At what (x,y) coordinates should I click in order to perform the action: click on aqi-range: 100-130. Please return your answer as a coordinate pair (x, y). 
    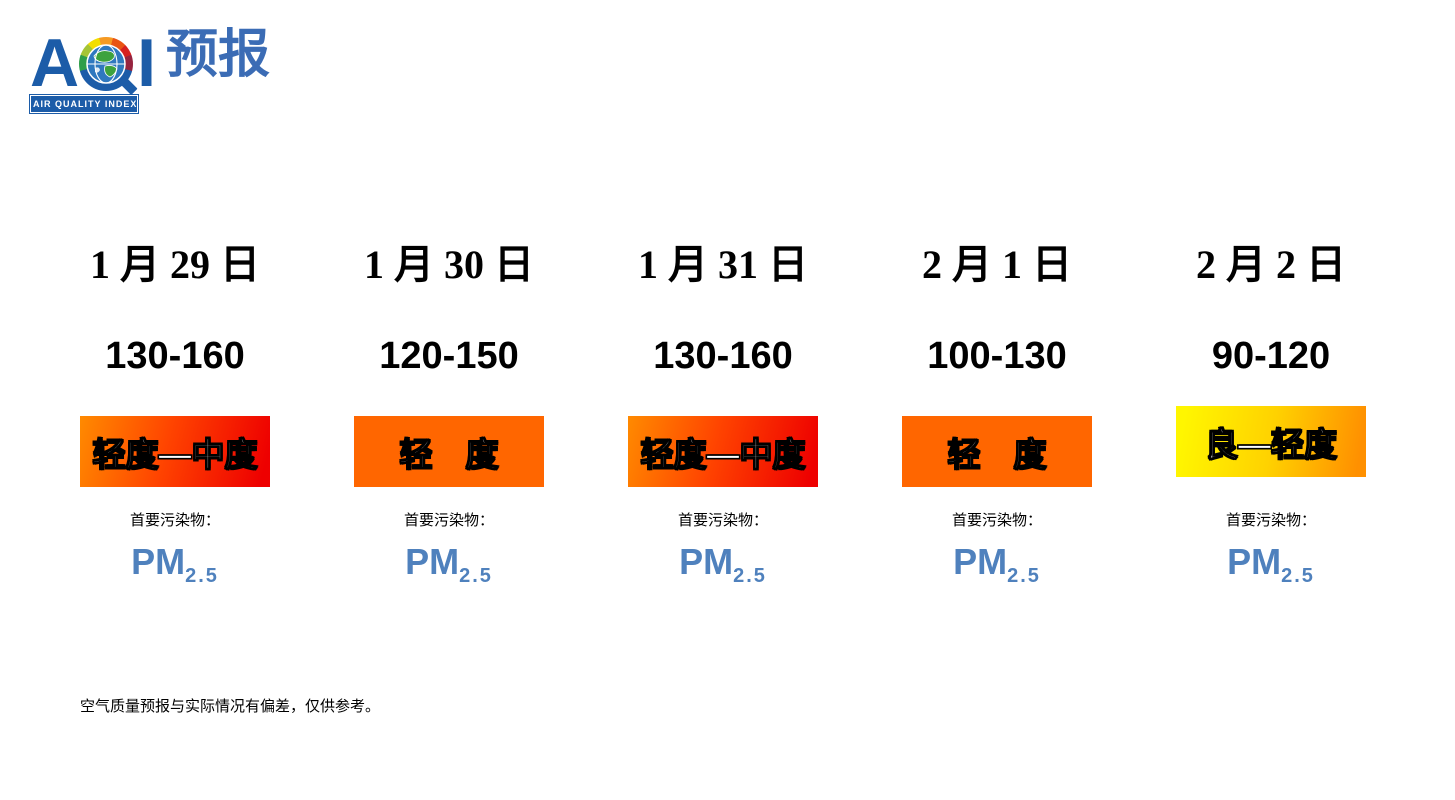
    Looking at the image, I should click on (997, 356).